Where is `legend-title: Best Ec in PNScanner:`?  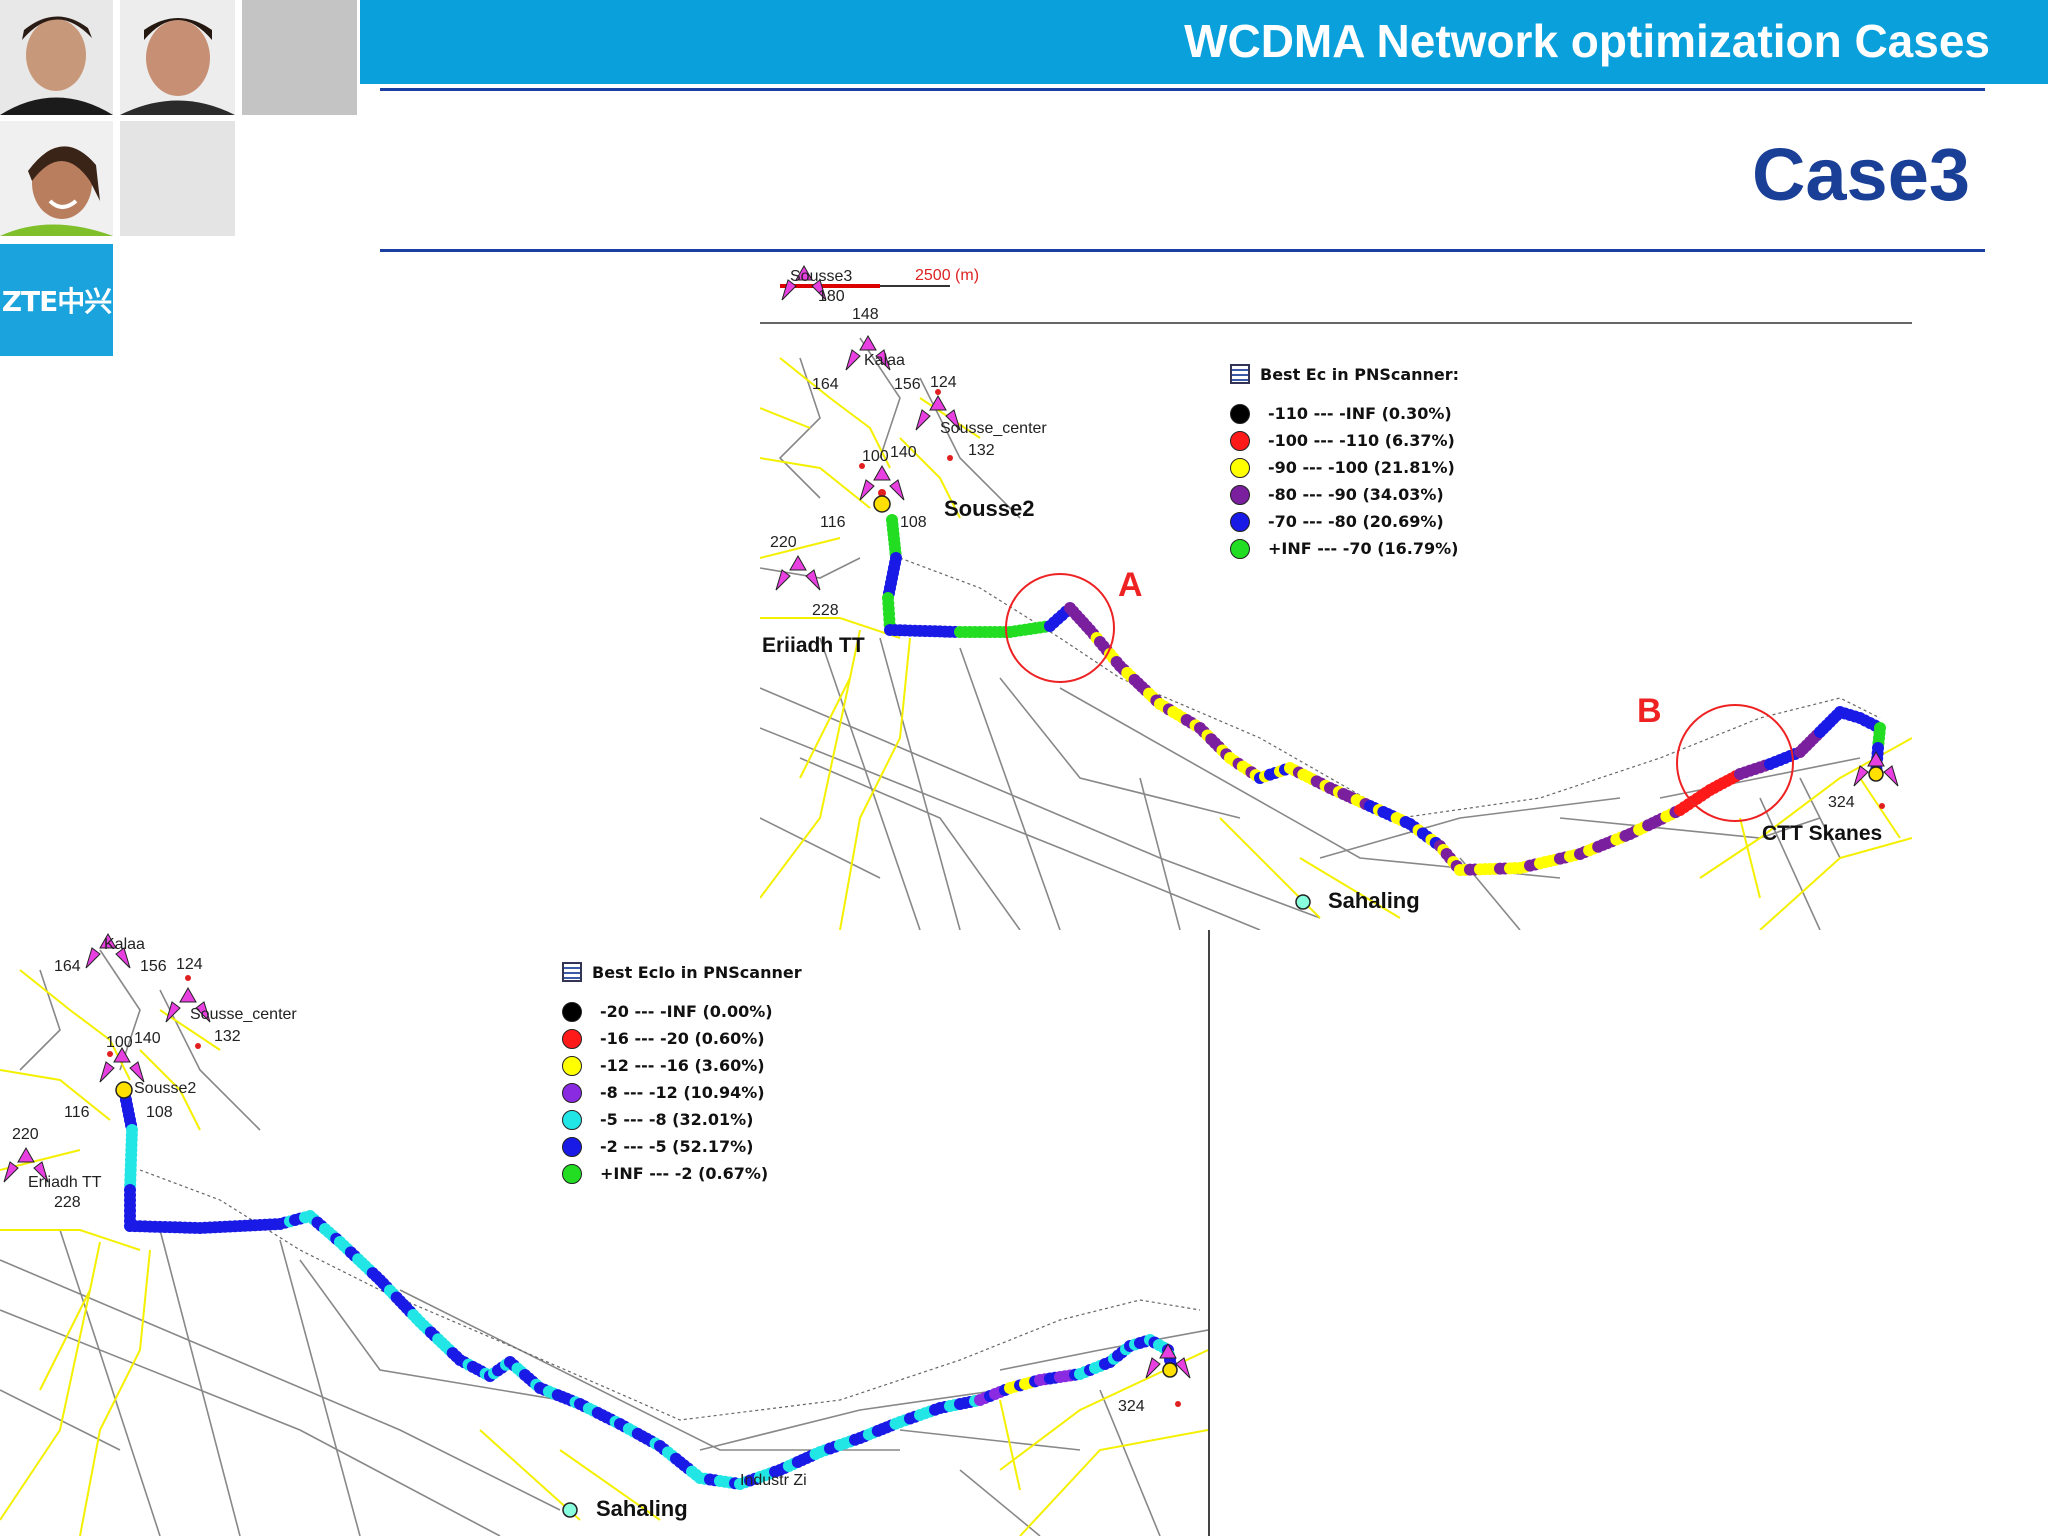
legend-title: Best Ec in PNScanner: is located at coordinates (1360, 374).